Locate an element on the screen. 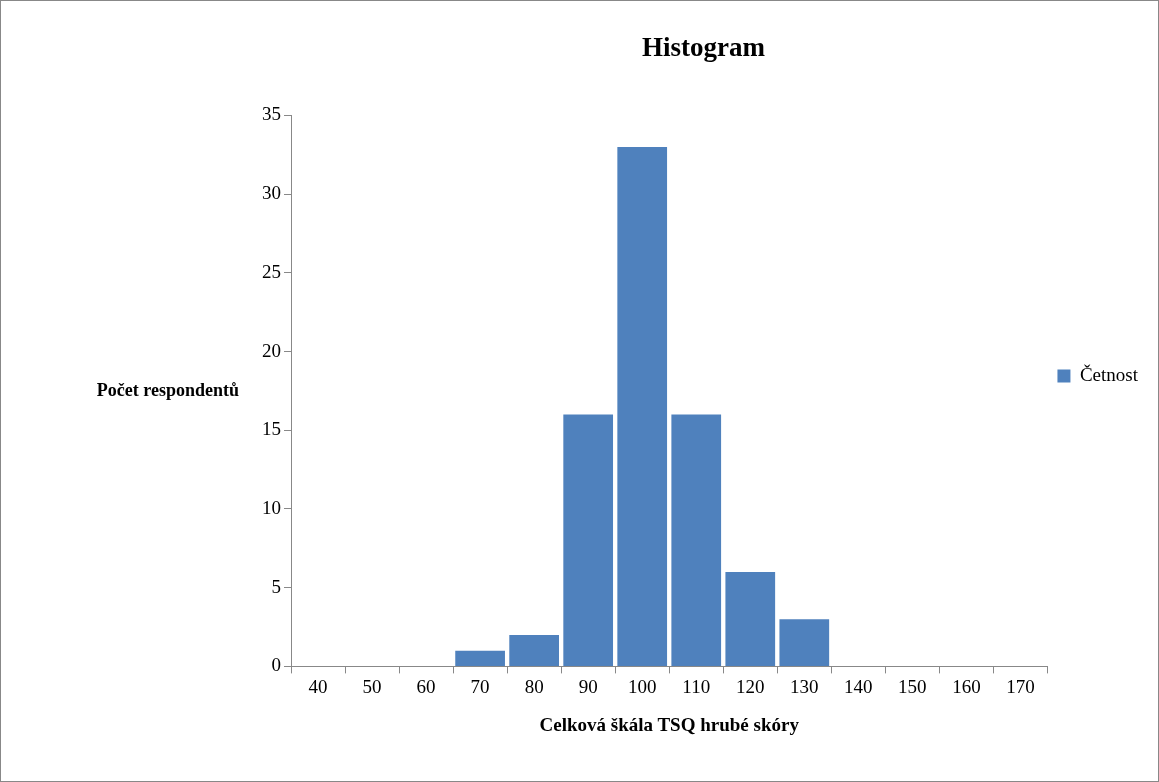 The image size is (1159, 782). x-tick-label: 160 is located at coordinates (966, 686).